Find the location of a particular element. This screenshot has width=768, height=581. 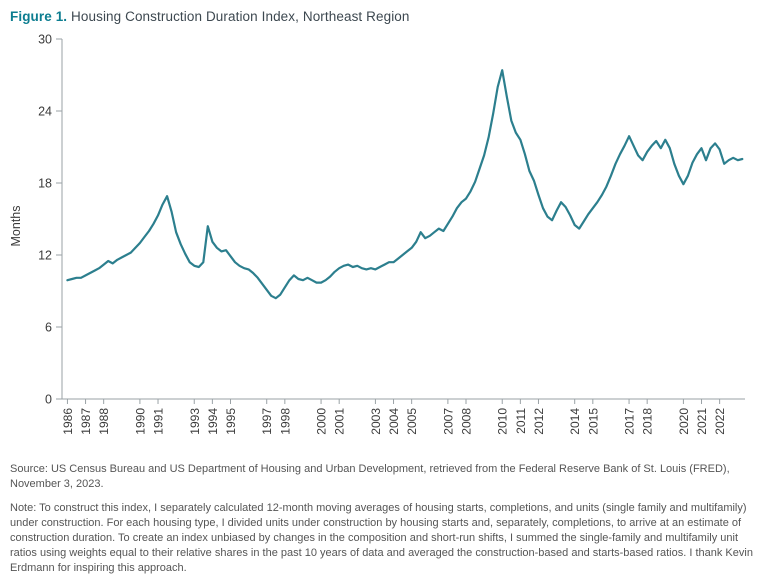

y-tick-label: 18 is located at coordinates (45, 184).